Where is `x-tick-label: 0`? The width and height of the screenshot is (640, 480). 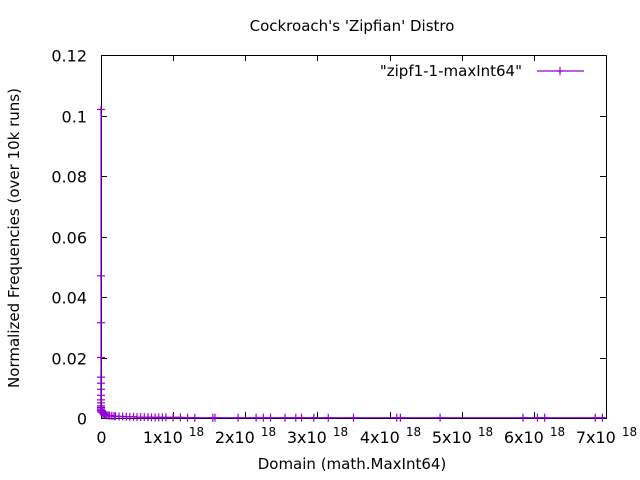 x-tick-label: 0 is located at coordinates (101, 437).